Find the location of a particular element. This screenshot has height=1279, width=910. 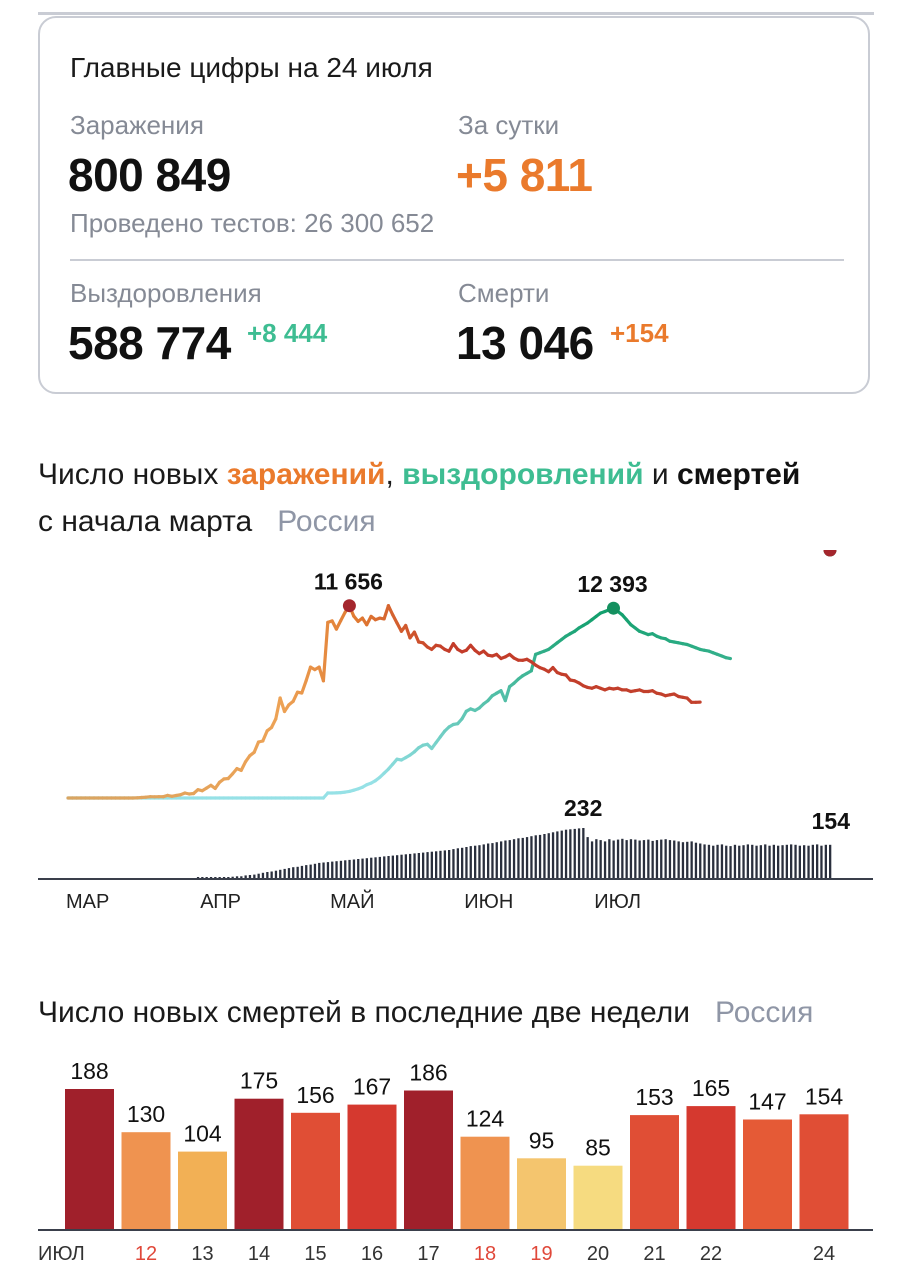

recoveries-peak-label: 12 393 is located at coordinates (612, 584).